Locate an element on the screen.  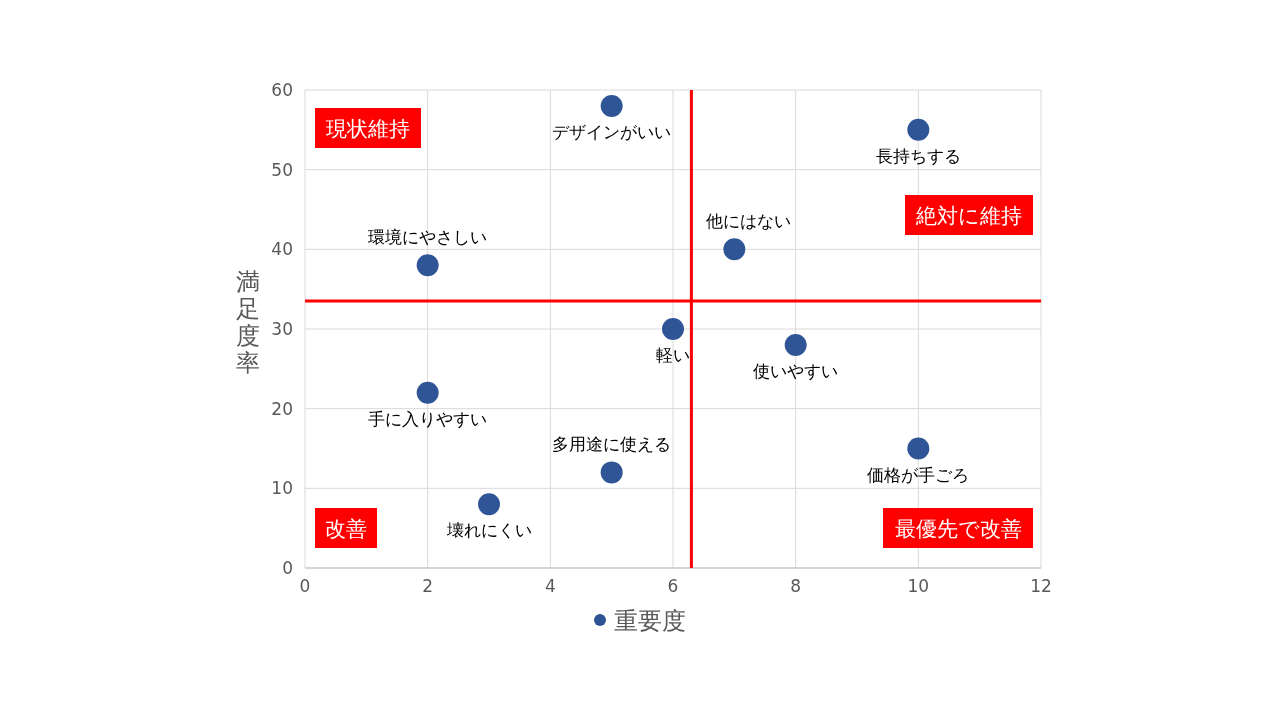
y-tick-label: 10 is located at coordinates (282, 488).